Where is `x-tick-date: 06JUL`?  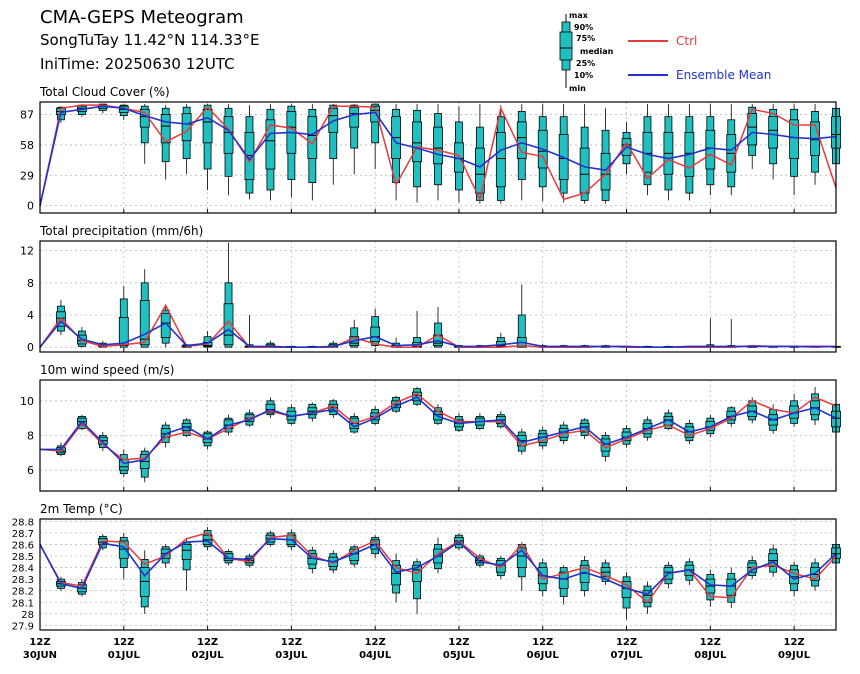 x-tick-date: 06JUL is located at coordinates (543, 655).